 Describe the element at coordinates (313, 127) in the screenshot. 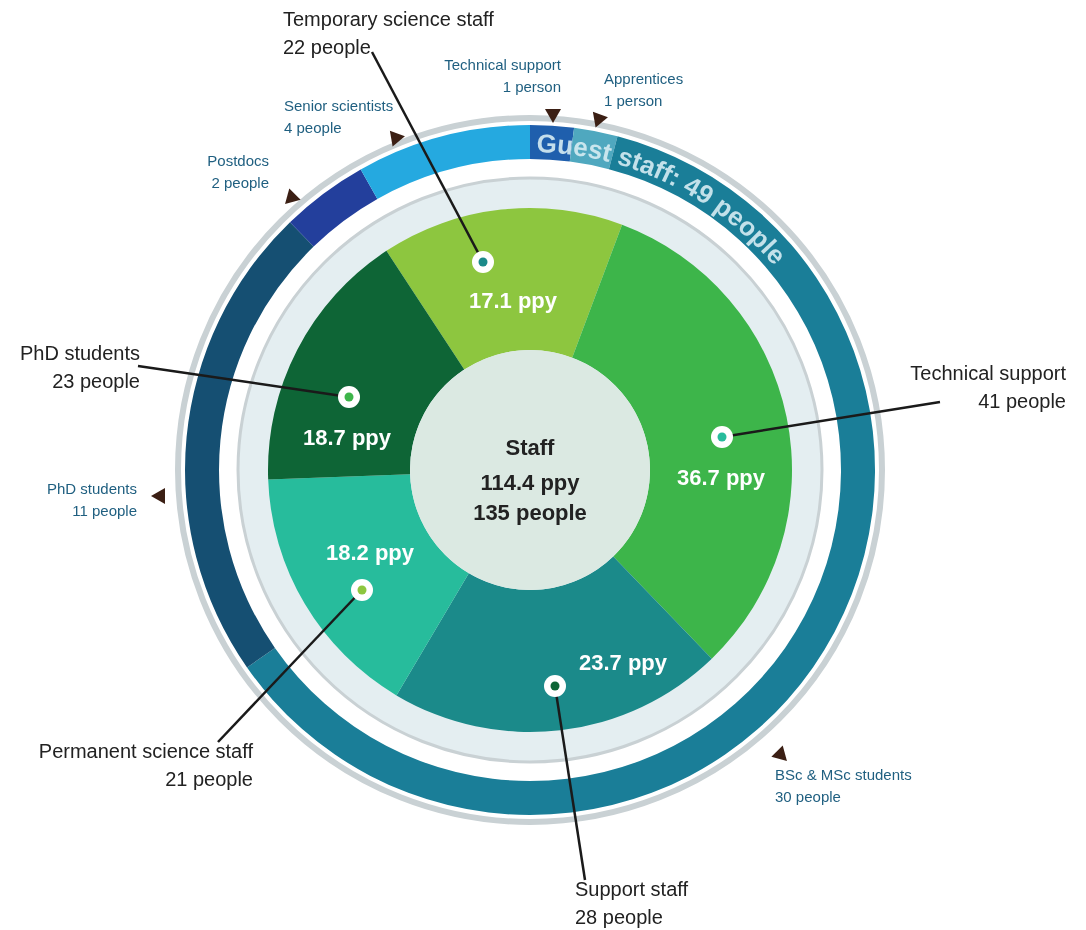

I see `data-label: 4 people` at that location.